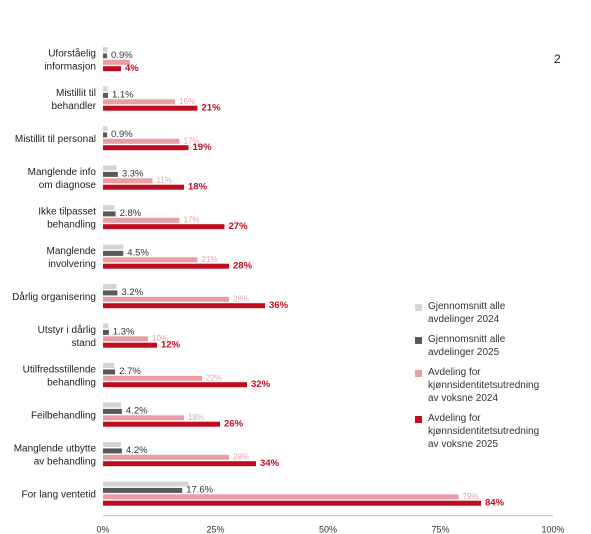 The height and width of the screenshot is (534, 591). What do you see at coordinates (171, 345) in the screenshot?
I see `data-label: 12%` at bounding box center [171, 345].